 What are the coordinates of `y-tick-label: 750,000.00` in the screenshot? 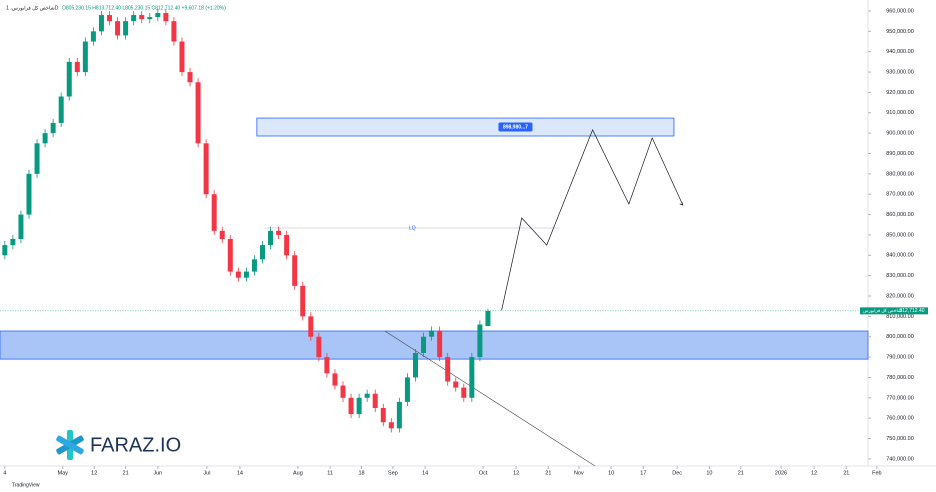 It's located at (900, 439).